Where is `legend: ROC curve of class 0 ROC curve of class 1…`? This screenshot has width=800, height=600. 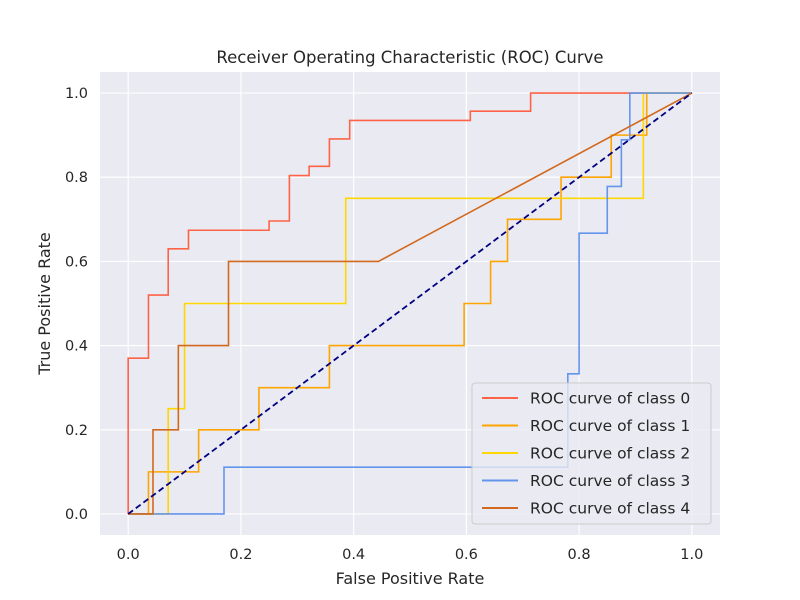 legend: ROC curve of class 0 ROC curve of class 1… is located at coordinates (591, 453).